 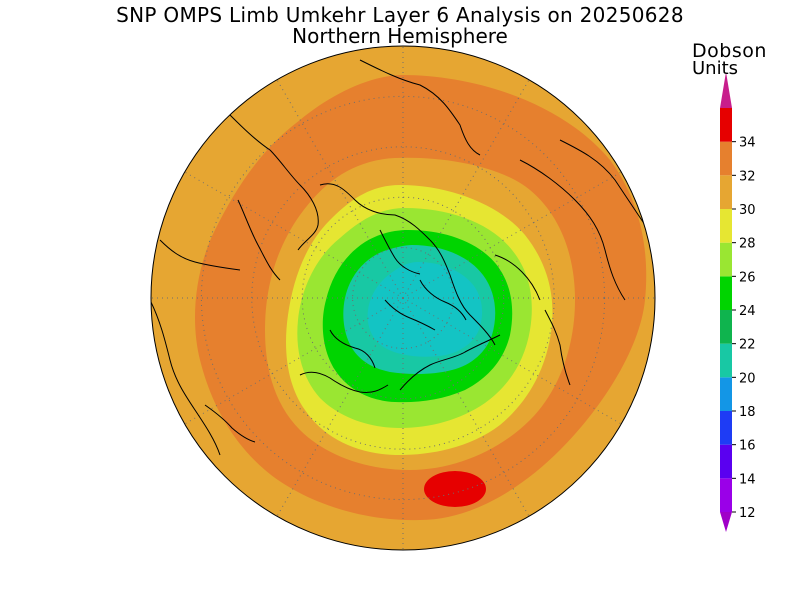 What do you see at coordinates (726, 90) in the screenshot?
I see `colorbar-over-arrow` at bounding box center [726, 90].